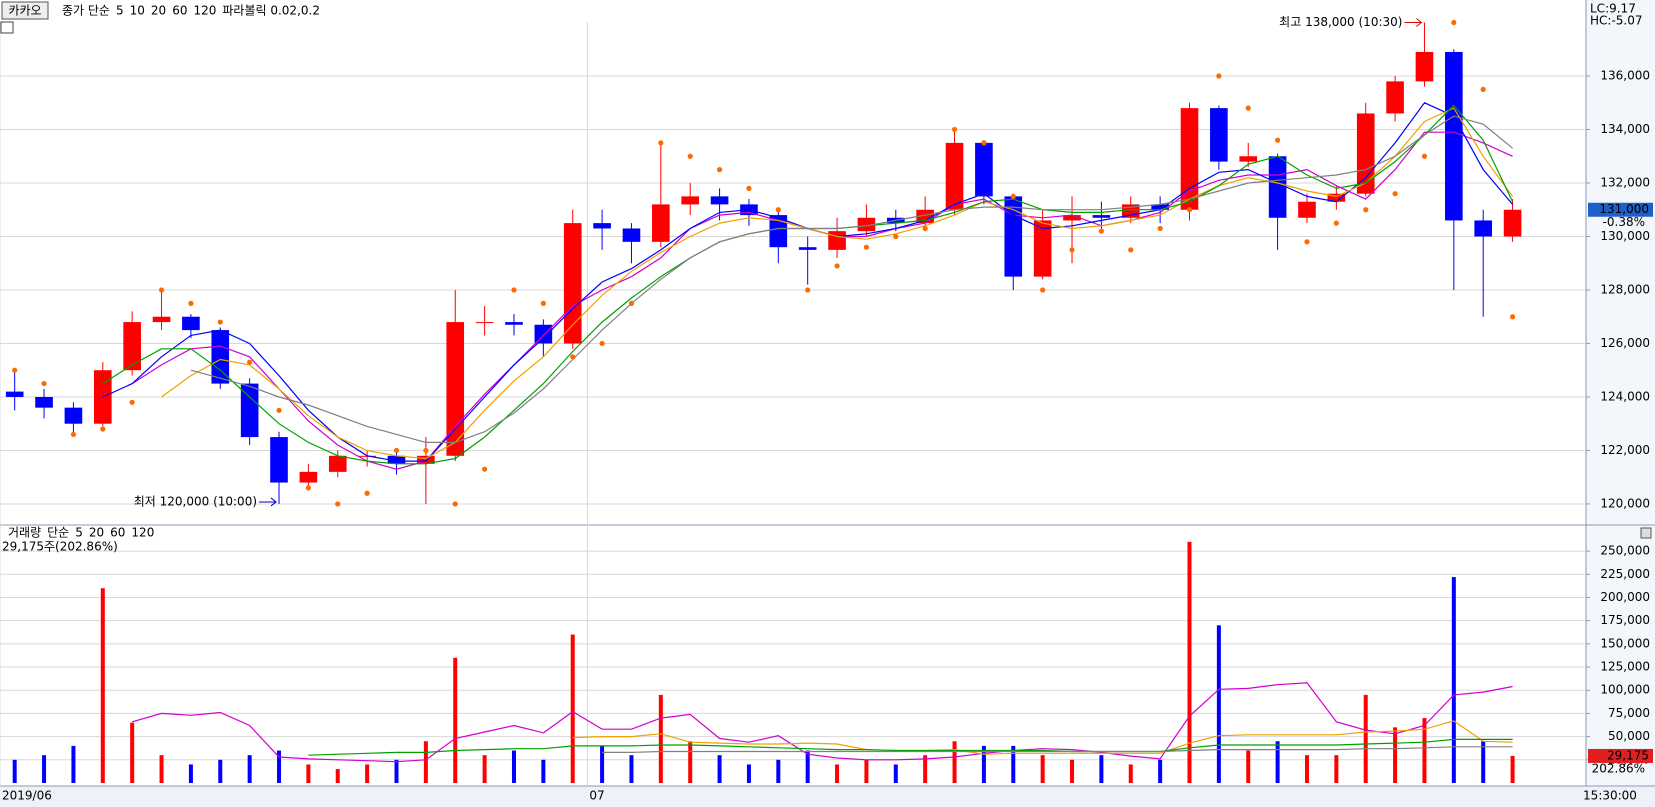 The height and width of the screenshot is (807, 1655). I want to click on stock-name: 카카오, so click(24, 11).